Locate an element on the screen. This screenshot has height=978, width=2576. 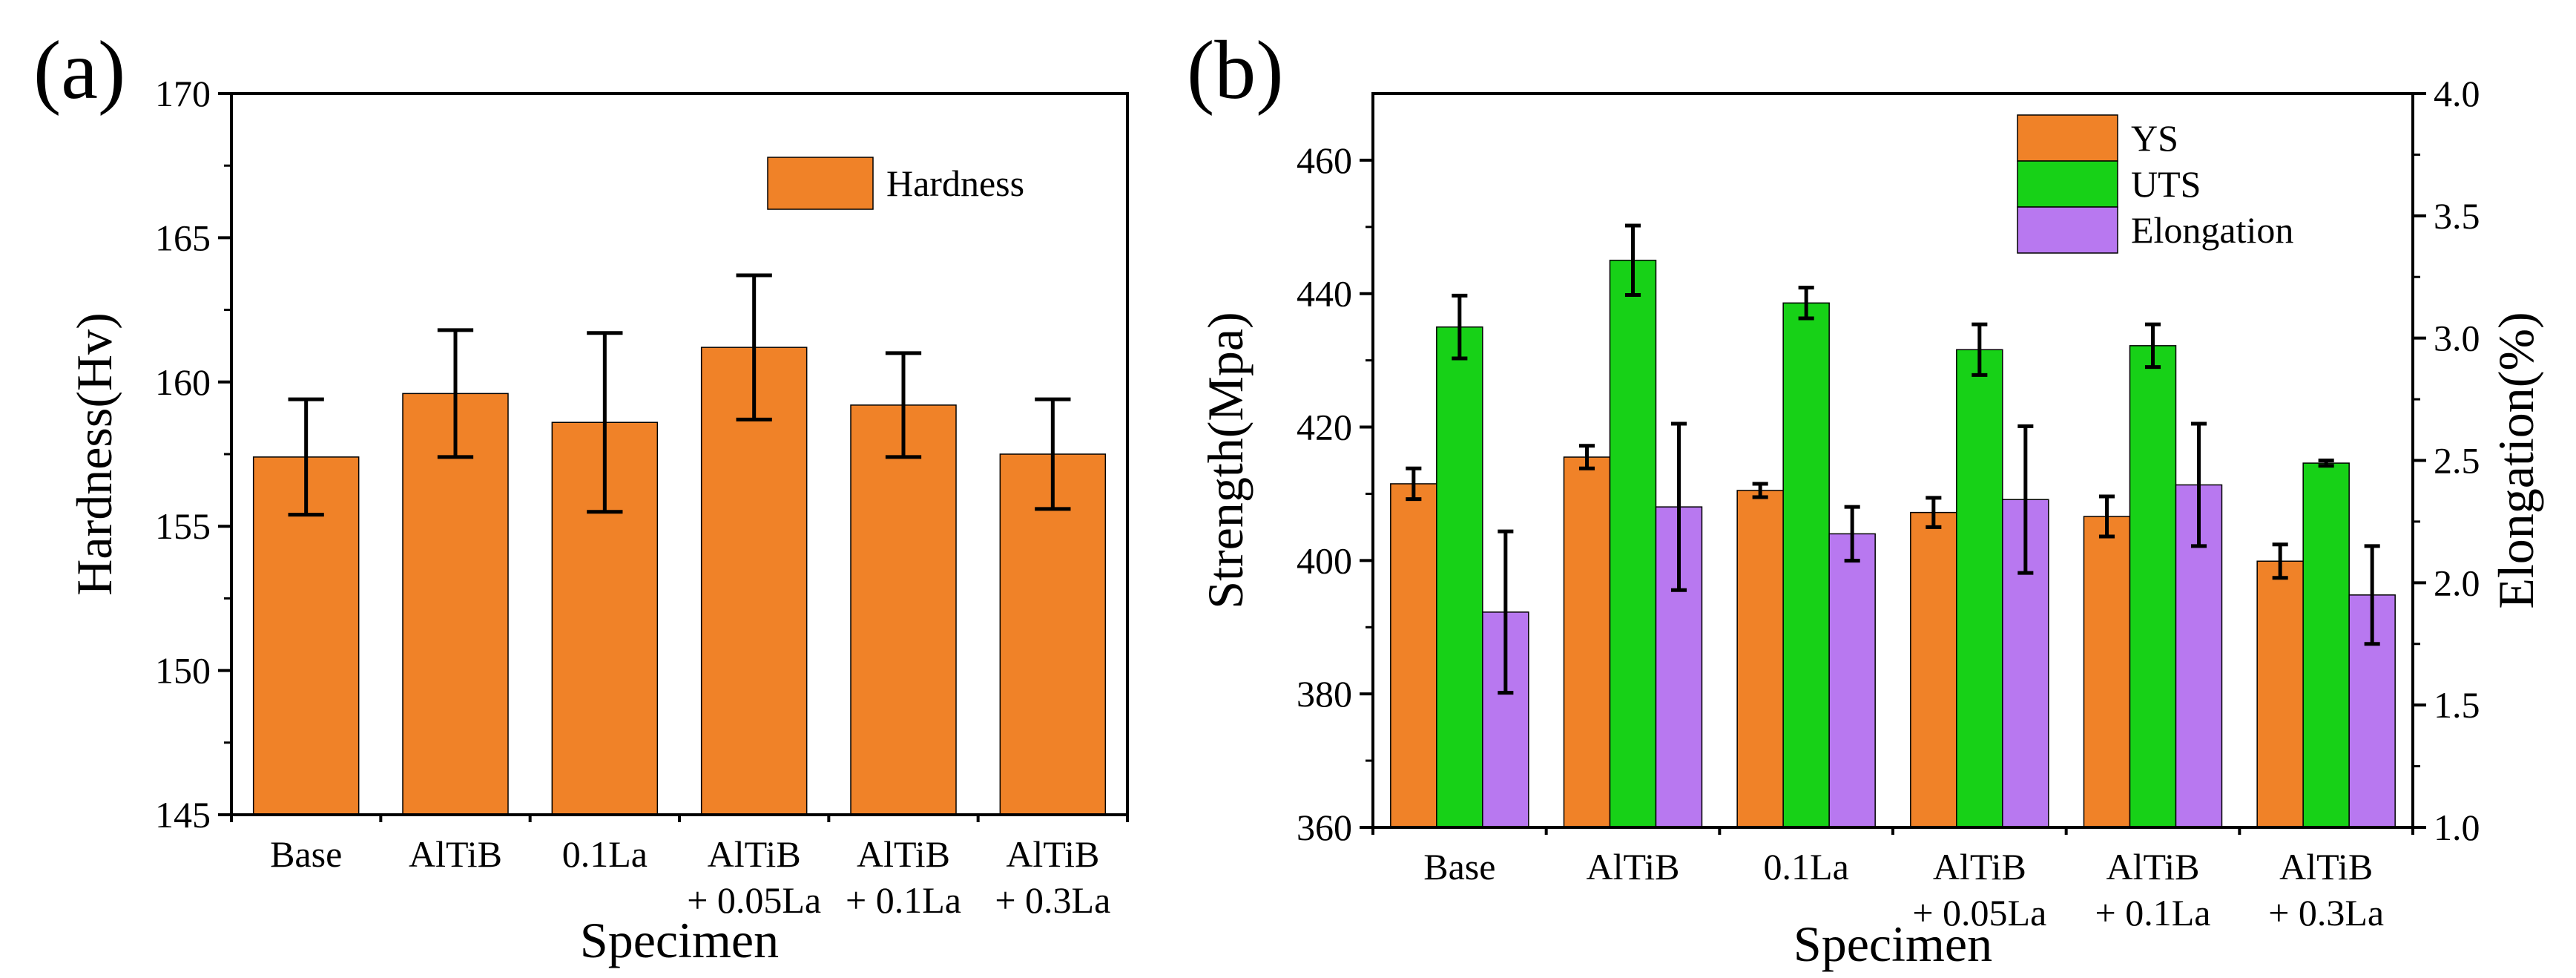
panel-a-y-tick-label: 165 is located at coordinates (183, 237).